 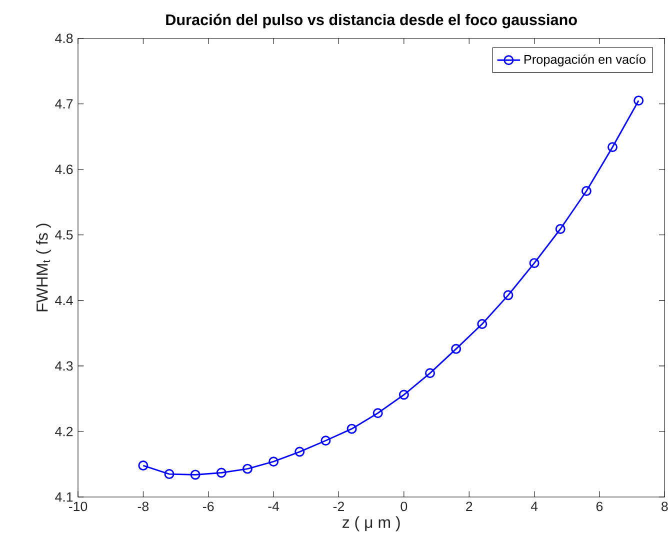 I want to click on y-tick-label: 4.4, so click(x=64, y=301).